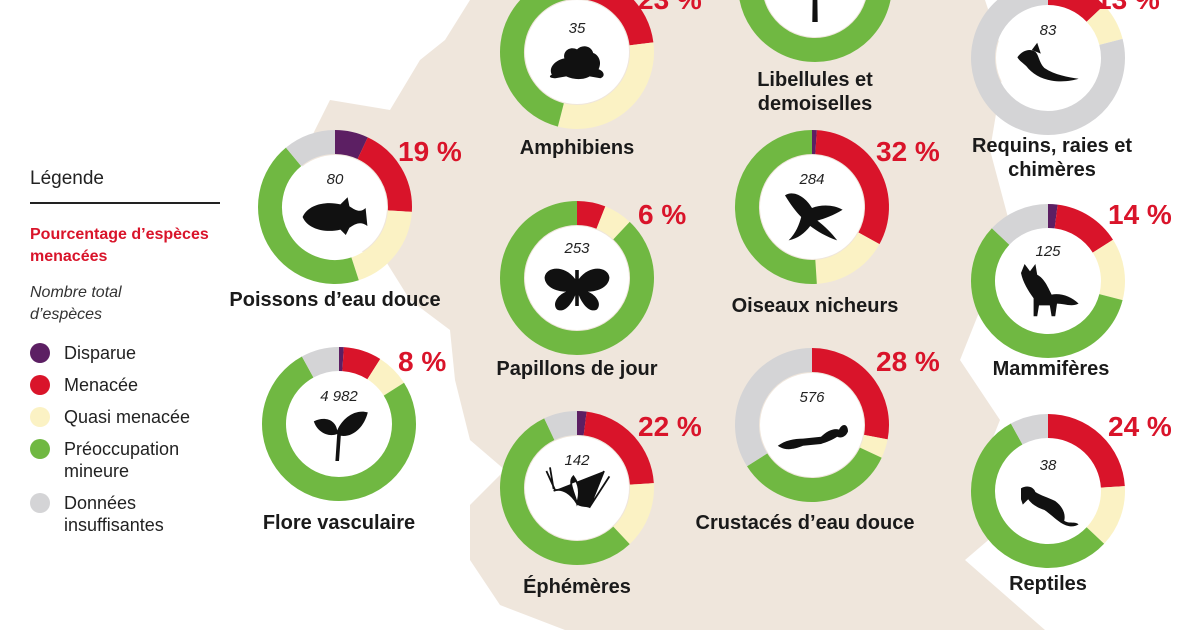  Describe the element at coordinates (812, 440) in the screenshot. I see `crayfish-icon` at that location.